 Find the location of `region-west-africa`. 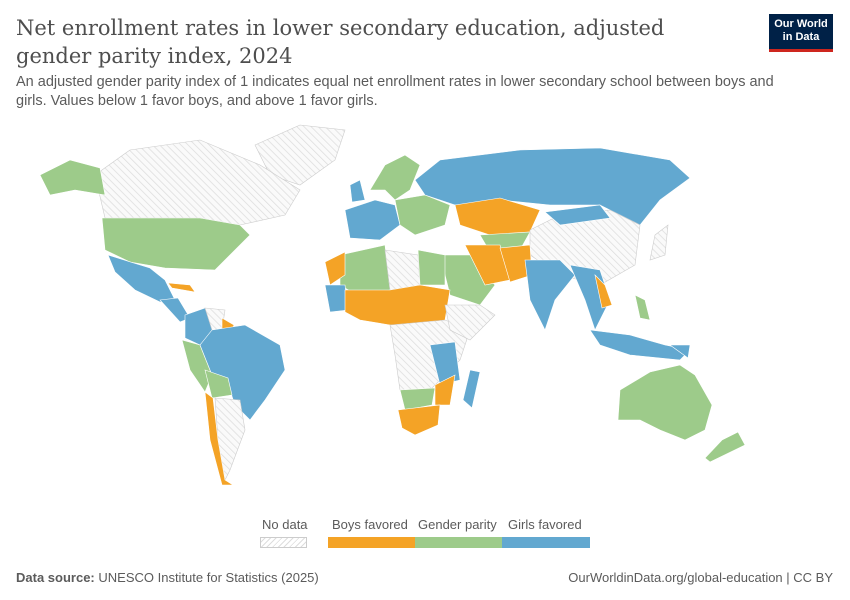

region-west-africa is located at coordinates (336, 298).